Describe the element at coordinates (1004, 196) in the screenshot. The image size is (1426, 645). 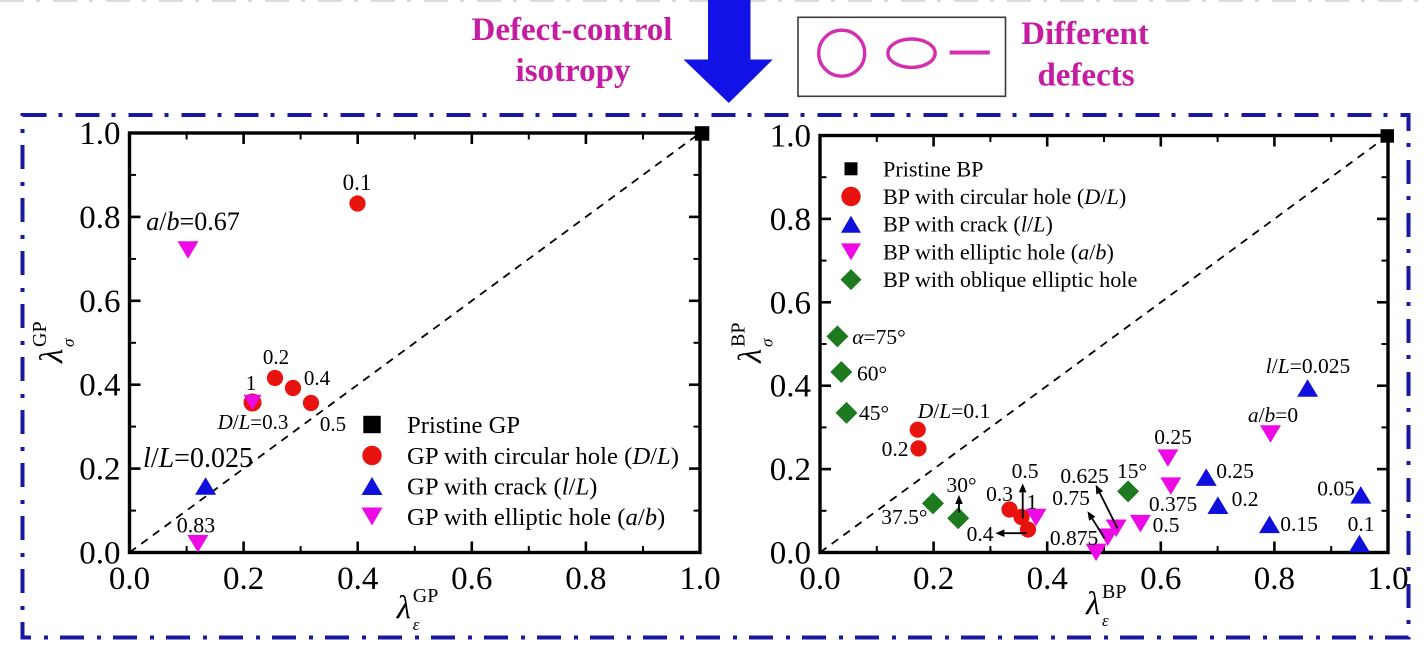
I see `svg-text: BP with circular hole (D/L)` at that location.